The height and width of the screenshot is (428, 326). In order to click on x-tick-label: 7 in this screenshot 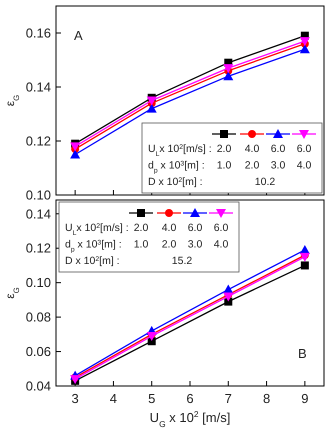, I will do `click(228, 398)`.